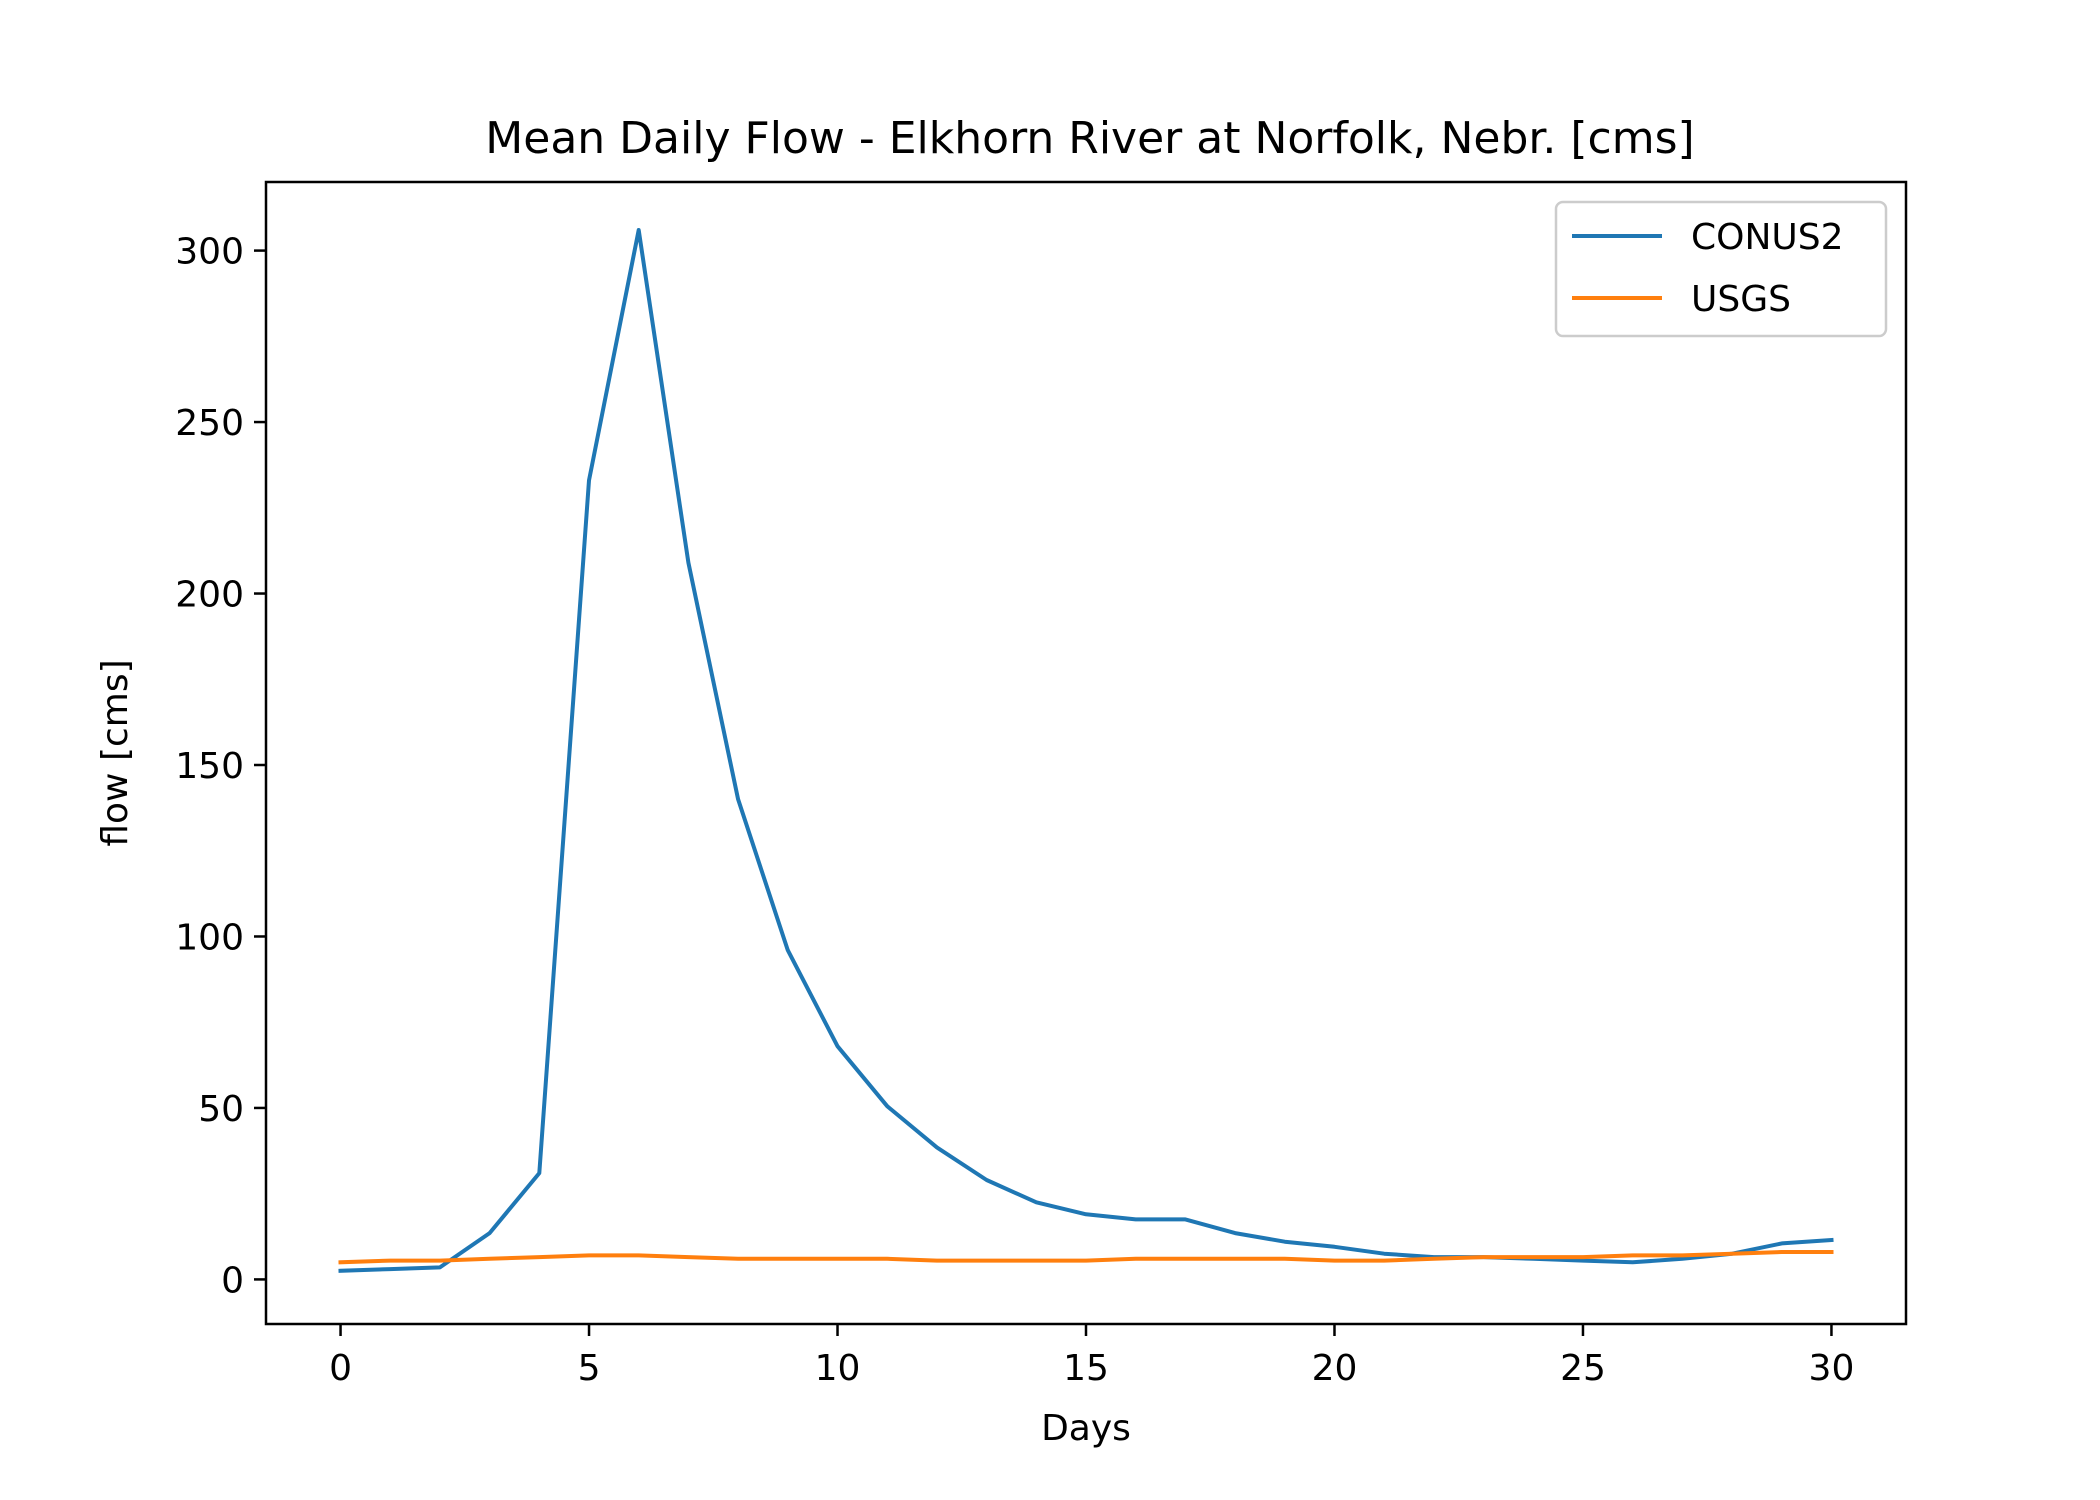 The height and width of the screenshot is (1500, 2100). Describe the element at coordinates (1335, 1368) in the screenshot. I see `x-tick-label-20: 20` at that location.